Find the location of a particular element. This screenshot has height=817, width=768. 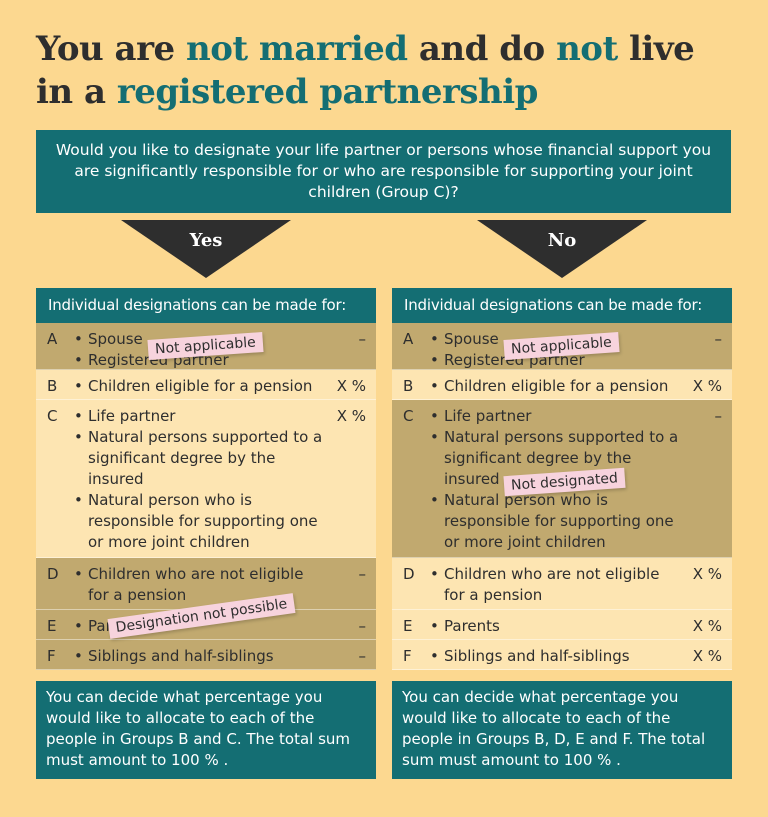

no-row-f: F Siblings and half-siblings X % is located at coordinates (562, 655).